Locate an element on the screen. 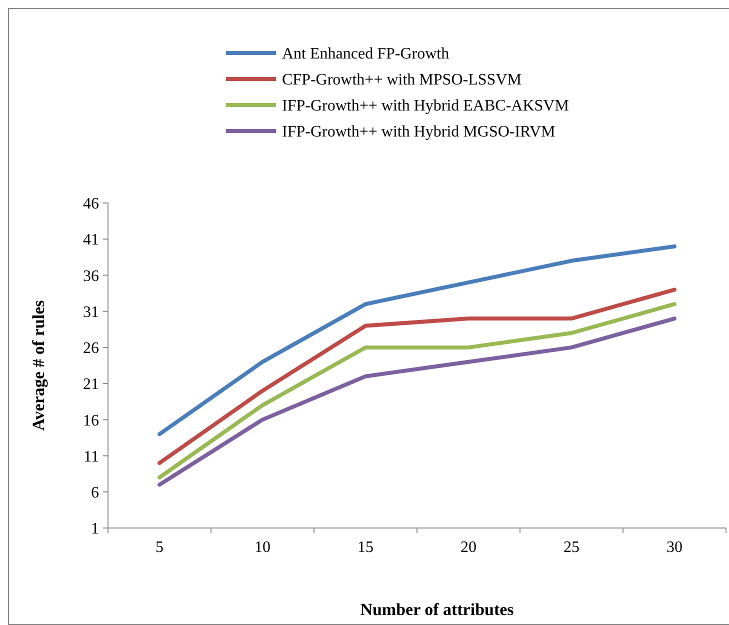  y-tick-label: 1 is located at coordinates (95, 529).